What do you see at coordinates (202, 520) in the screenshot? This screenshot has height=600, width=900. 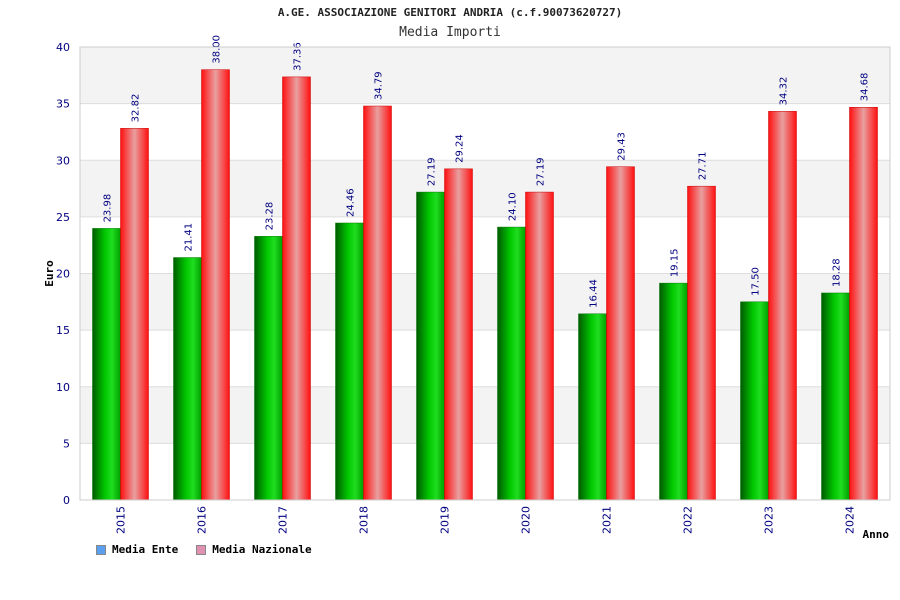 I see `x-tick-label: 2016` at bounding box center [202, 520].